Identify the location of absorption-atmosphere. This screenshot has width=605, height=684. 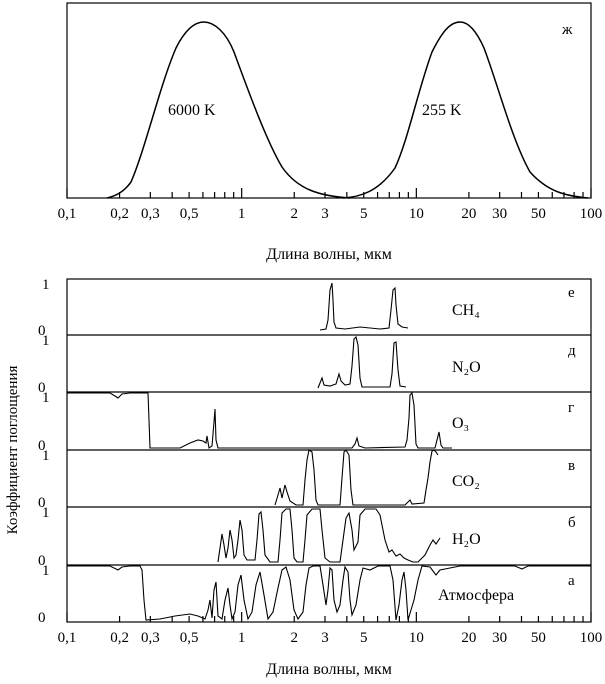
(329, 593).